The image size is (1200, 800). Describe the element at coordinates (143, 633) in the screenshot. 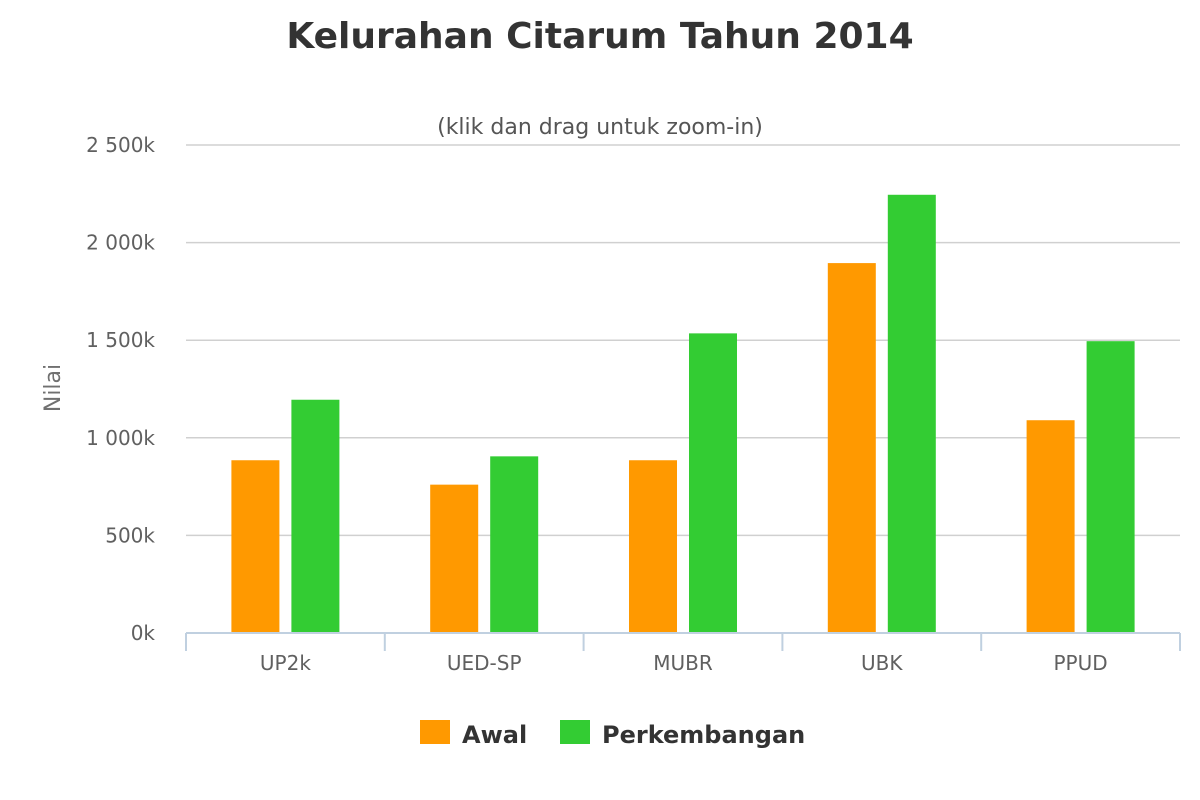

I see `y-tick-label: 0k` at that location.